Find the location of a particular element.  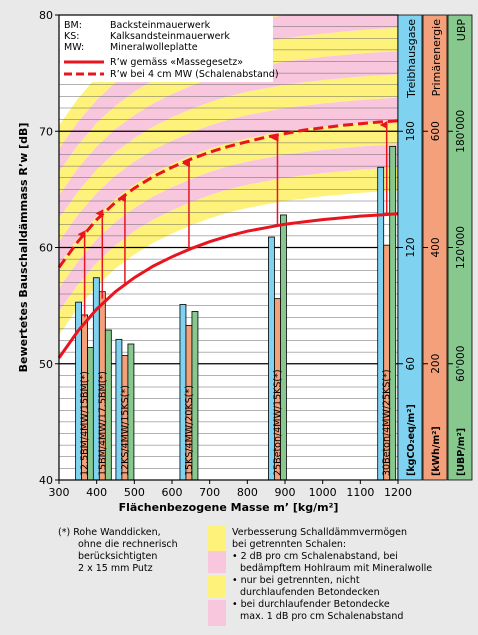

env-tick-label-1-1: 400 is located at coordinates (436, 247).